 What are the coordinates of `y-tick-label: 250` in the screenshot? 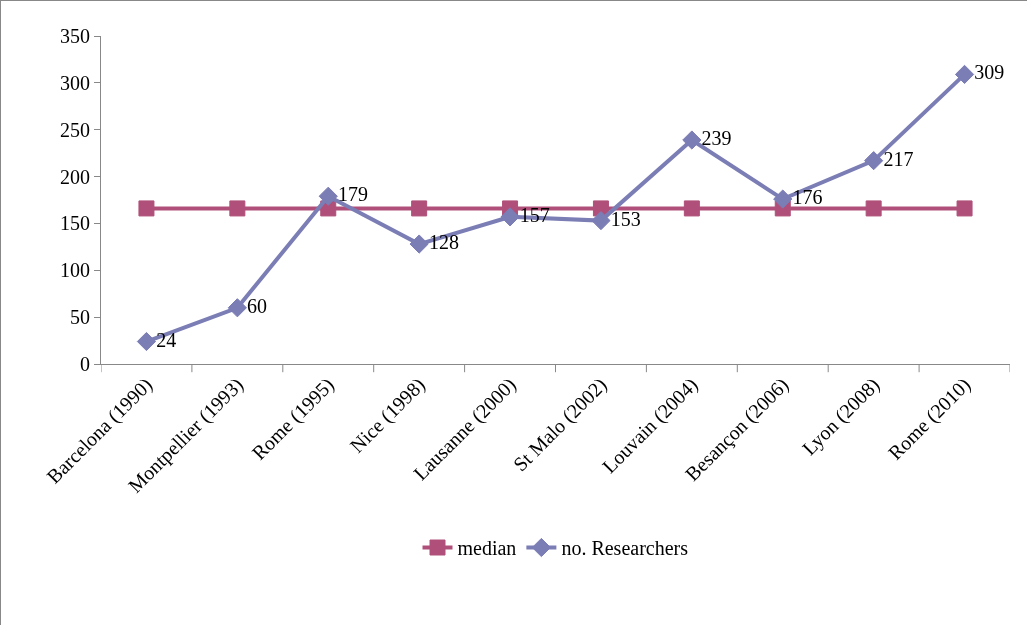 It's located at (75, 129).